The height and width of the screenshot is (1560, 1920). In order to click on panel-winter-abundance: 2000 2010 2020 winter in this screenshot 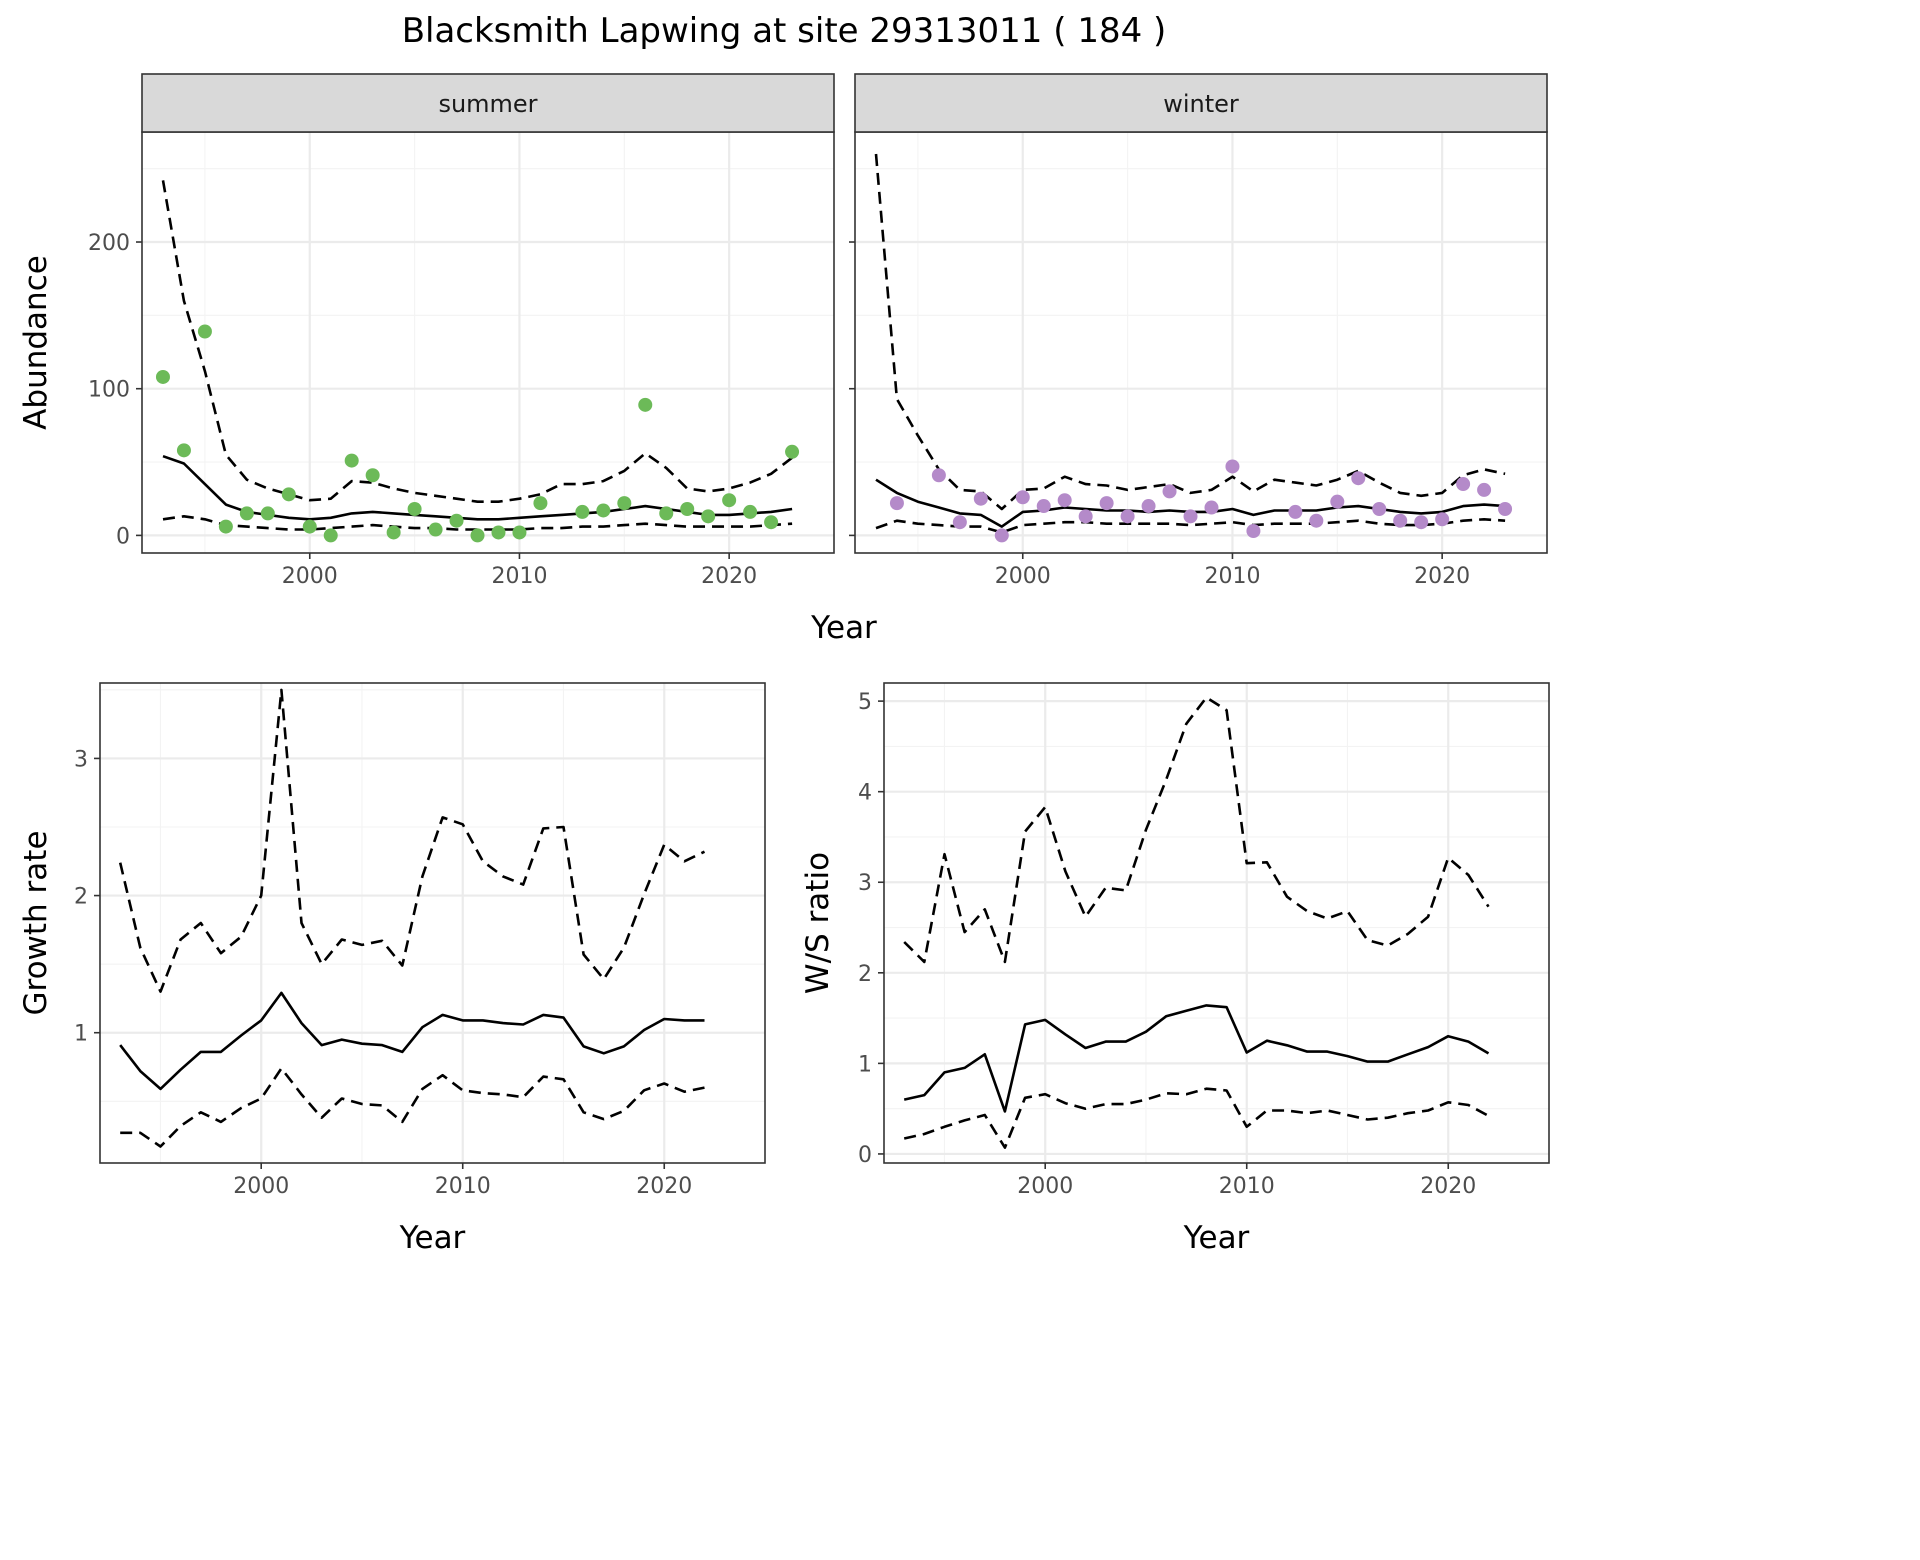, I will do `click(1198, 331)`.